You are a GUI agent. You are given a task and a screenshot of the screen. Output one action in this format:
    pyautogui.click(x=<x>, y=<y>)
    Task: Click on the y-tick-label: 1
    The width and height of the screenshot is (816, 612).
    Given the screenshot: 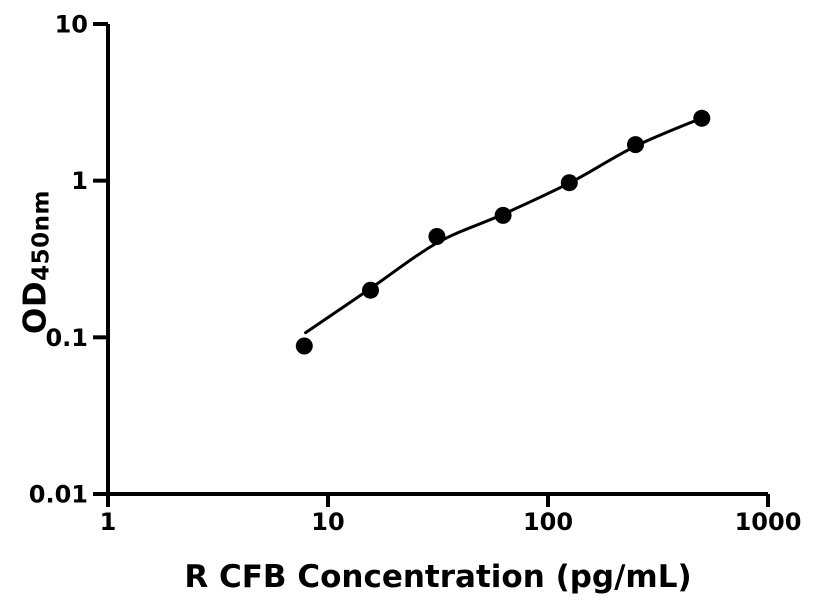 What is the action you would take?
    pyautogui.click(x=79, y=181)
    